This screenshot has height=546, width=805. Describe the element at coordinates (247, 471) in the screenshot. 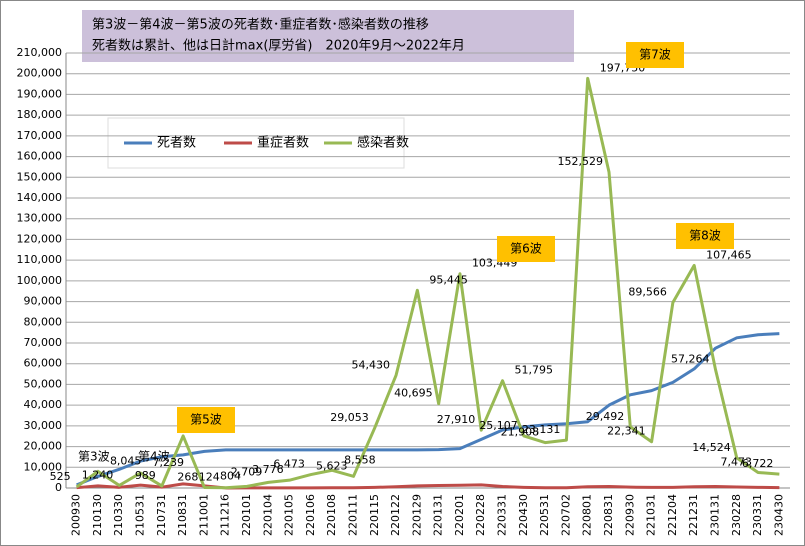

I see `data-label: 2,709` at that location.